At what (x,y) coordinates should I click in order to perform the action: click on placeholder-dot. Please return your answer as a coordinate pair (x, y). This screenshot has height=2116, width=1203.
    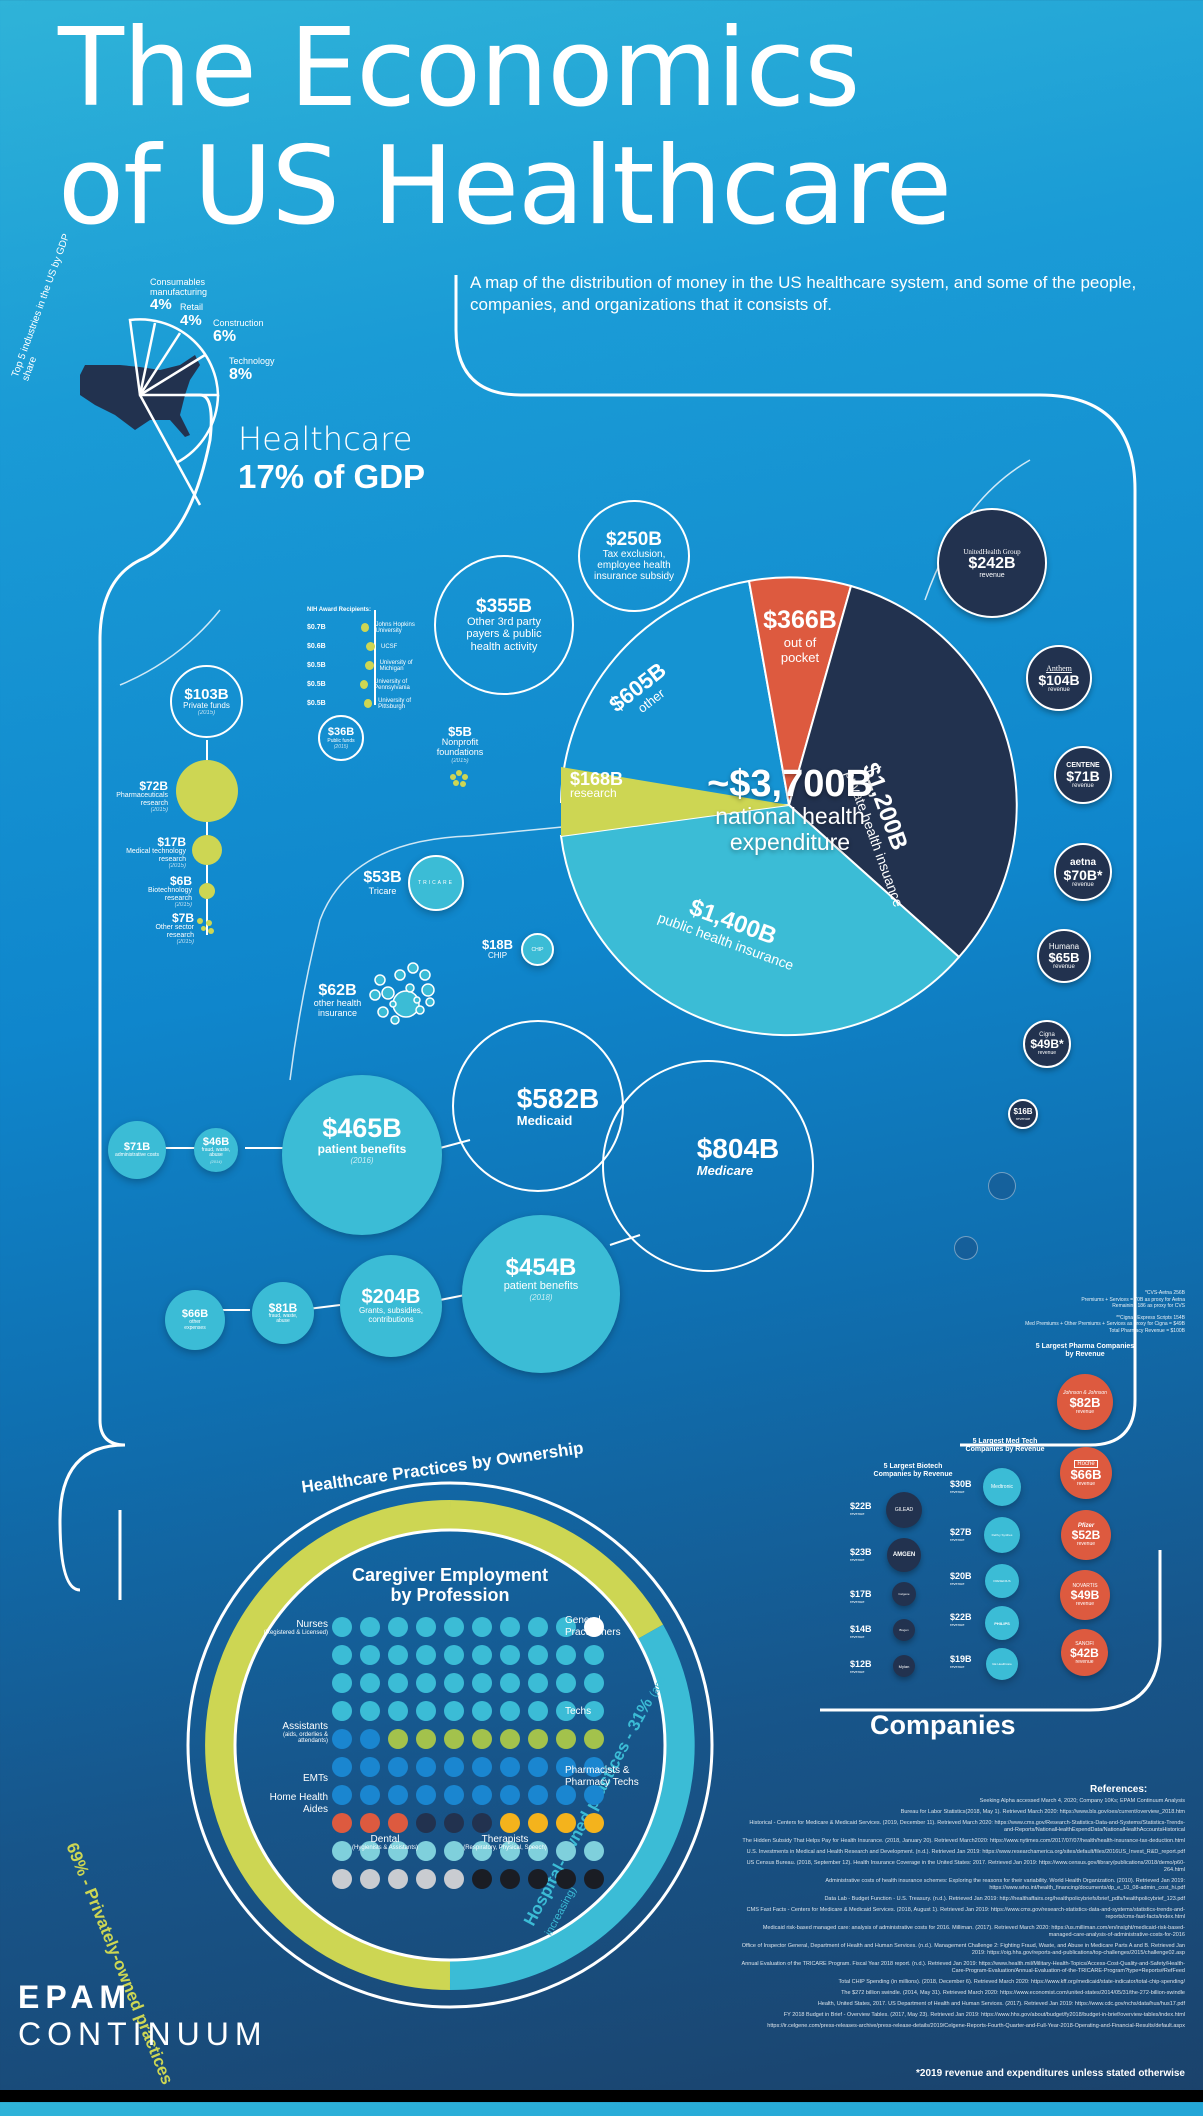
    Looking at the image, I should click on (1002, 1186).